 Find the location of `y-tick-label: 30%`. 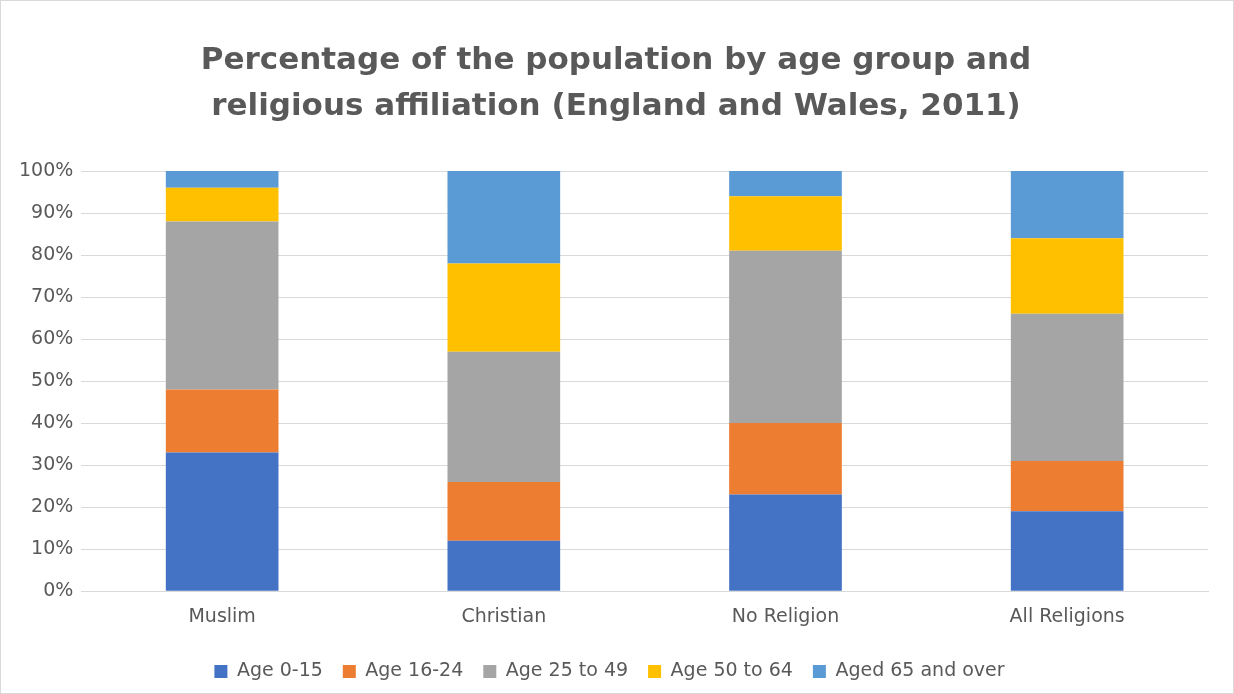

y-tick-label: 30% is located at coordinates (52, 463).